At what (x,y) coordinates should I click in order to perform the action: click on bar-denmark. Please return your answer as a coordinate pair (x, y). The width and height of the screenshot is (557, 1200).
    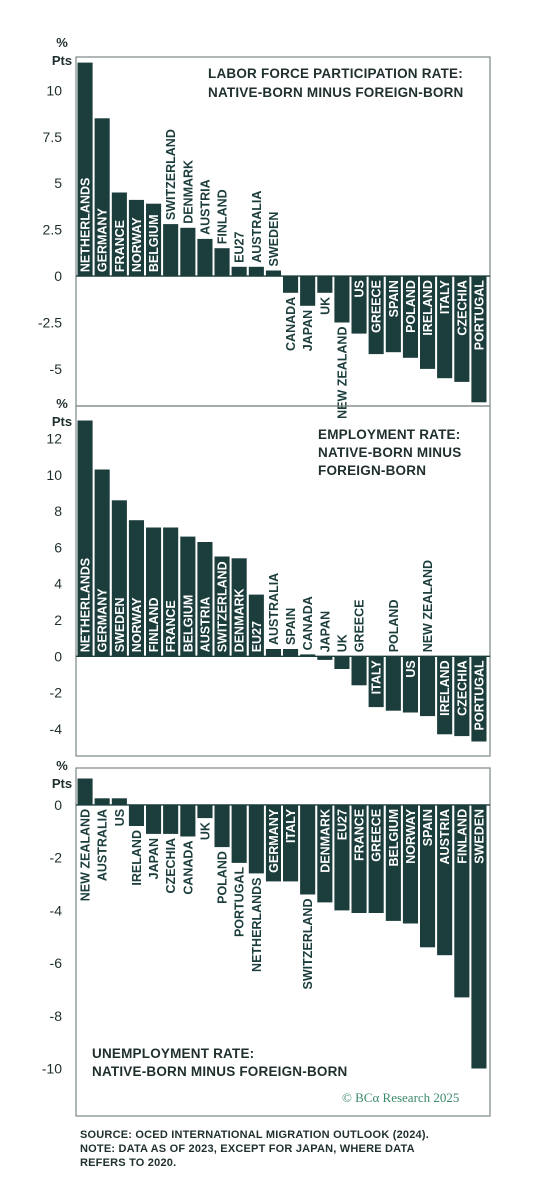
    Looking at the image, I should click on (187, 252).